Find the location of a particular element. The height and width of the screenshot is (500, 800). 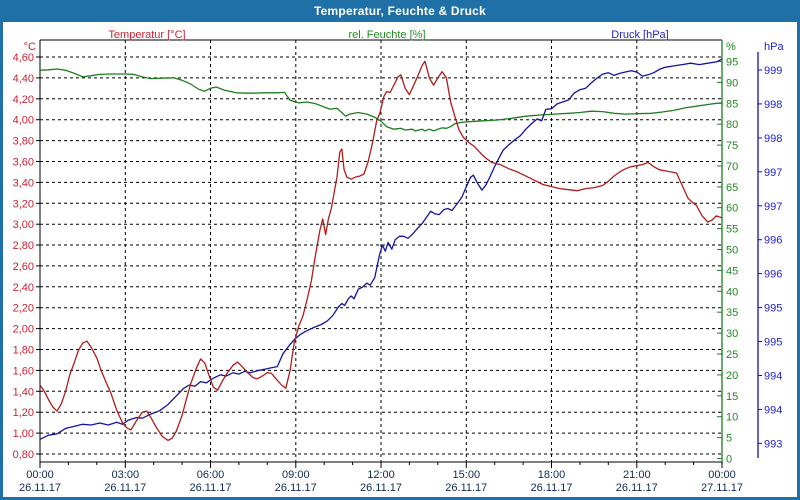

humidity-tick-label: 90 is located at coordinates (732, 83).